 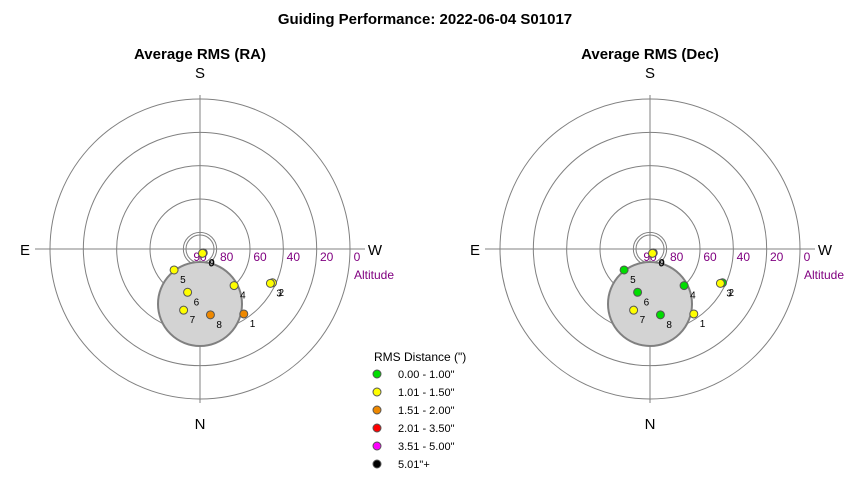 What do you see at coordinates (650, 54) in the screenshot?
I see `subplot-title: Average RMS (Dec)` at bounding box center [650, 54].